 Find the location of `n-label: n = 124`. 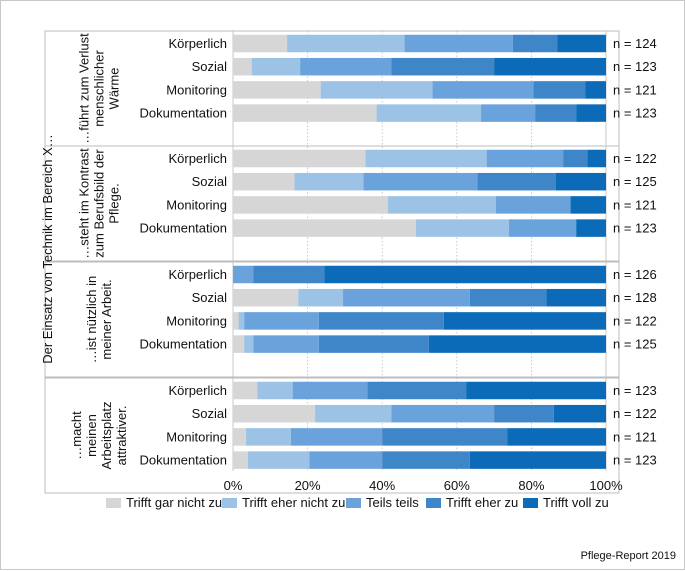

n-label: n = 124 is located at coordinates (635, 43).